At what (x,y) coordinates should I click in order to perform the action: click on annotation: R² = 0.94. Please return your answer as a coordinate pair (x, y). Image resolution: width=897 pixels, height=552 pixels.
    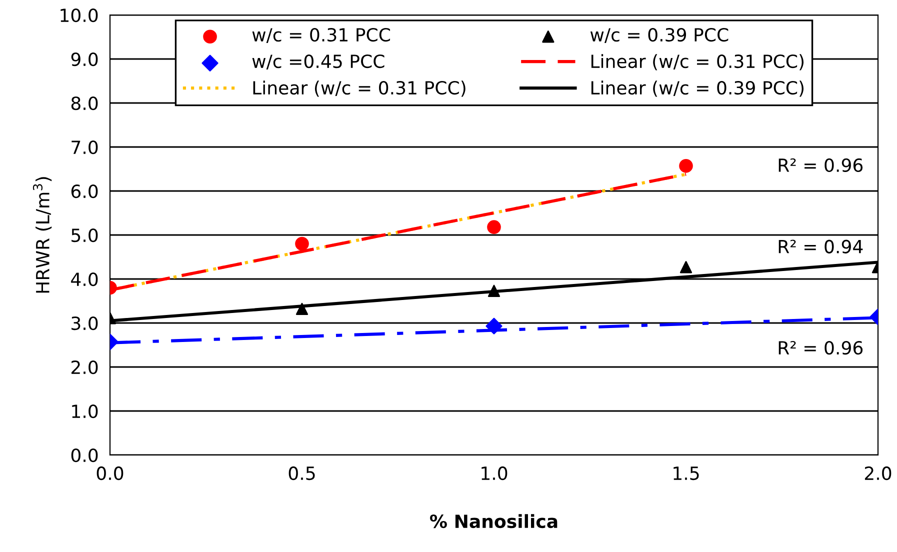
    Looking at the image, I should click on (820, 247).